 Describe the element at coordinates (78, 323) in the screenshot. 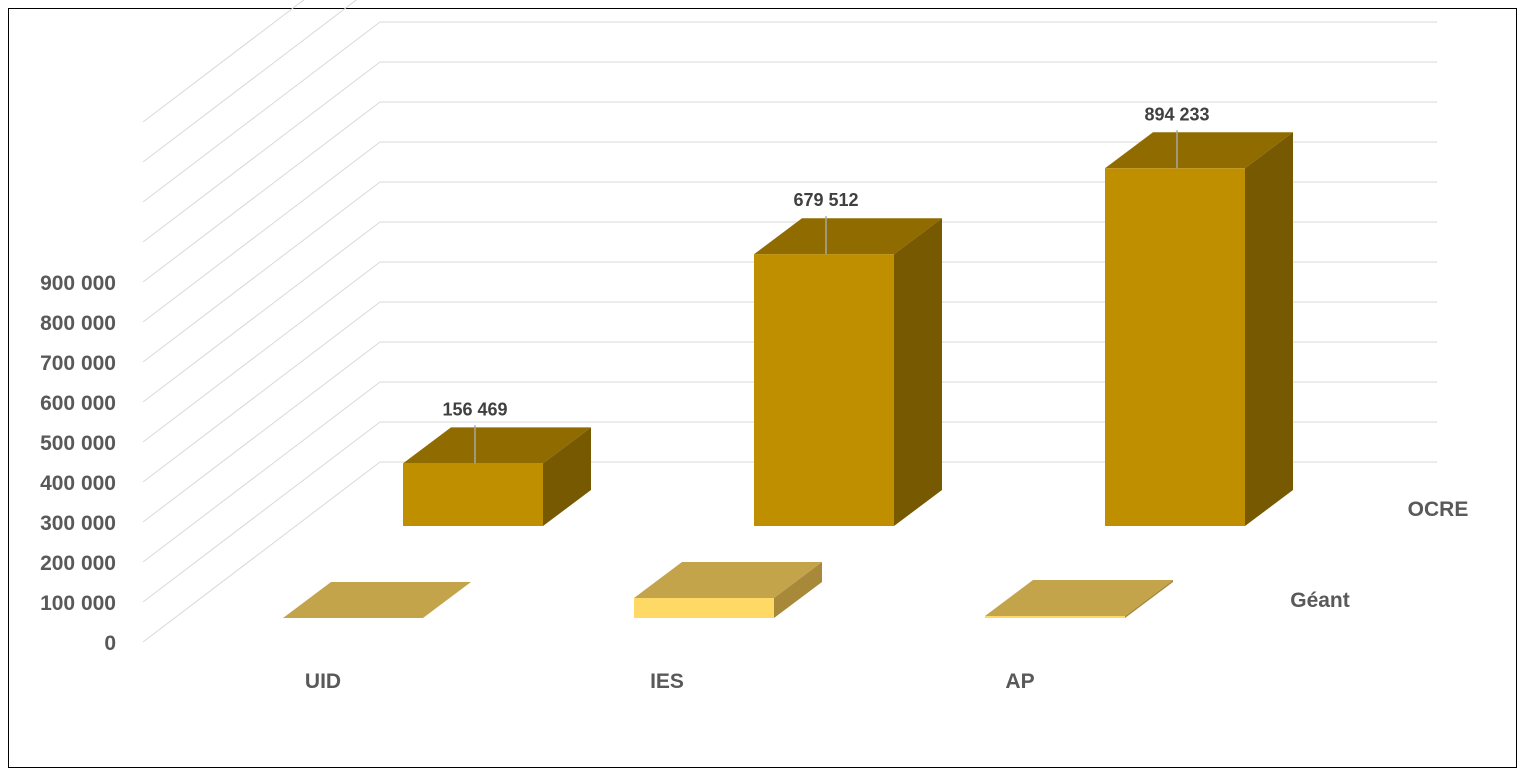

I see `y-tick-label: 800 000` at that location.